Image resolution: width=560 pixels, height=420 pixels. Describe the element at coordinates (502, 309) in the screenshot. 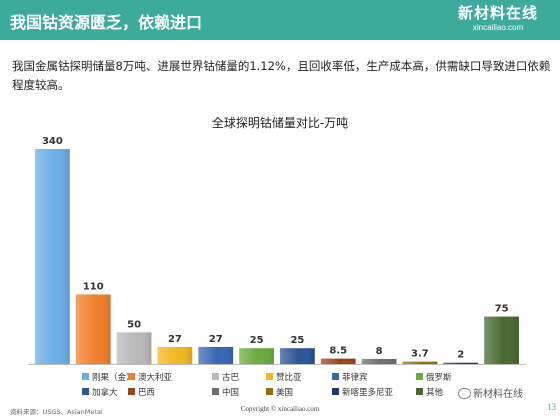

I see `data-label: 75` at that location.